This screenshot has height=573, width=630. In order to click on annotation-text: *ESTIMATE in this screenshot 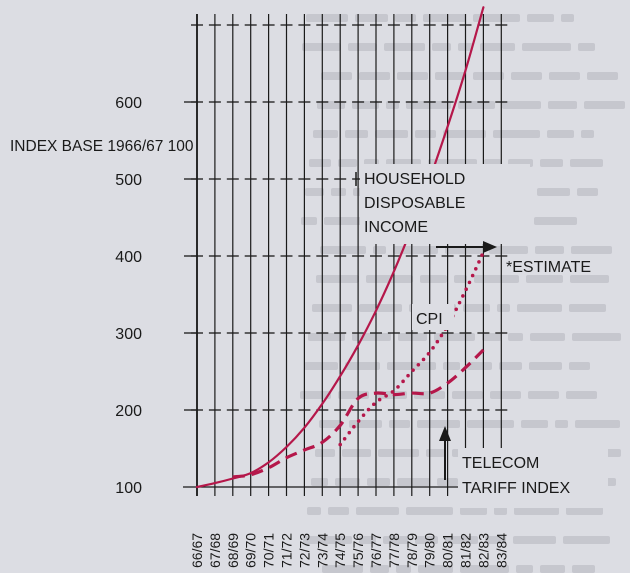, I will do `click(548, 267)`.